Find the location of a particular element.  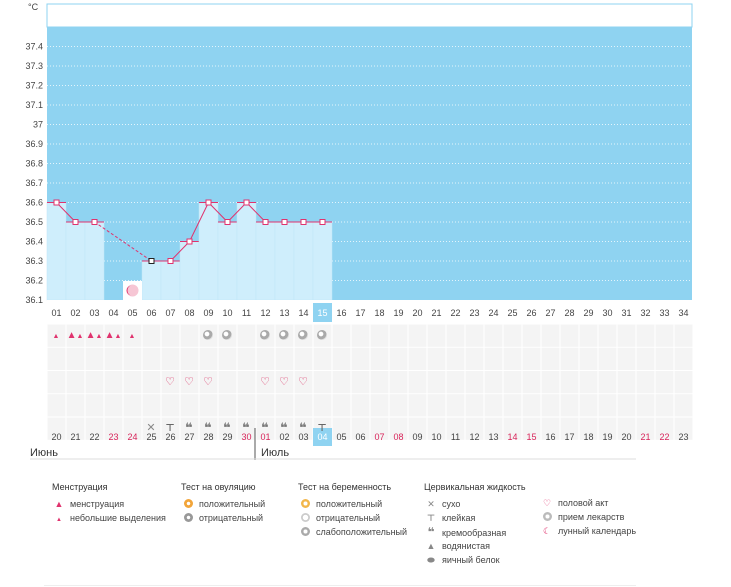

cycle-day-label: 07 is located at coordinates (170, 313).